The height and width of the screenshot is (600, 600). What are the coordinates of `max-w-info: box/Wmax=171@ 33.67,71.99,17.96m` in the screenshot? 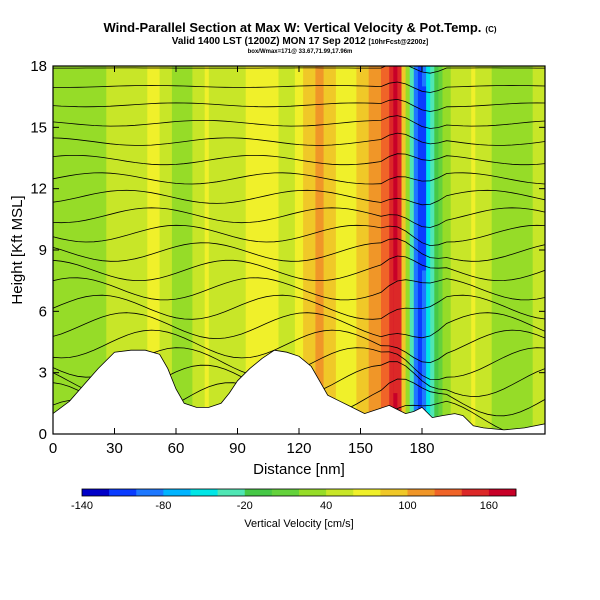 It's located at (300, 52).